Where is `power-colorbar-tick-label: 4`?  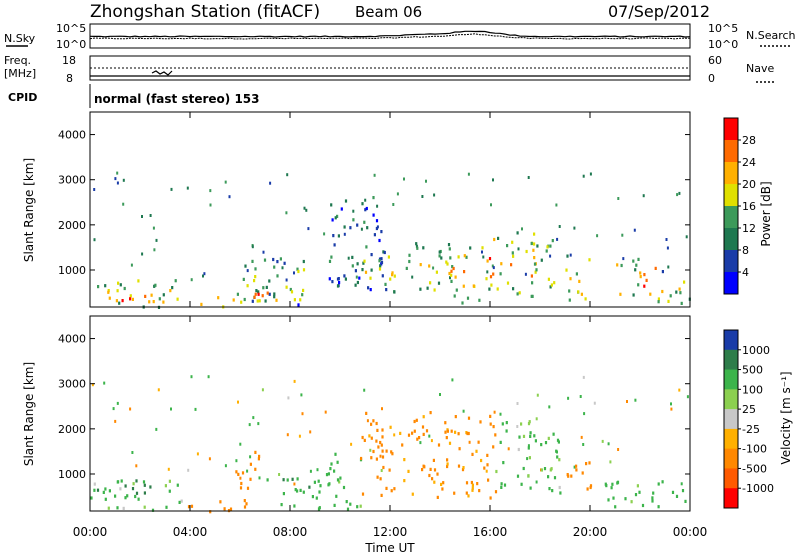
power-colorbar-tick-label: 4 is located at coordinates (745, 272).